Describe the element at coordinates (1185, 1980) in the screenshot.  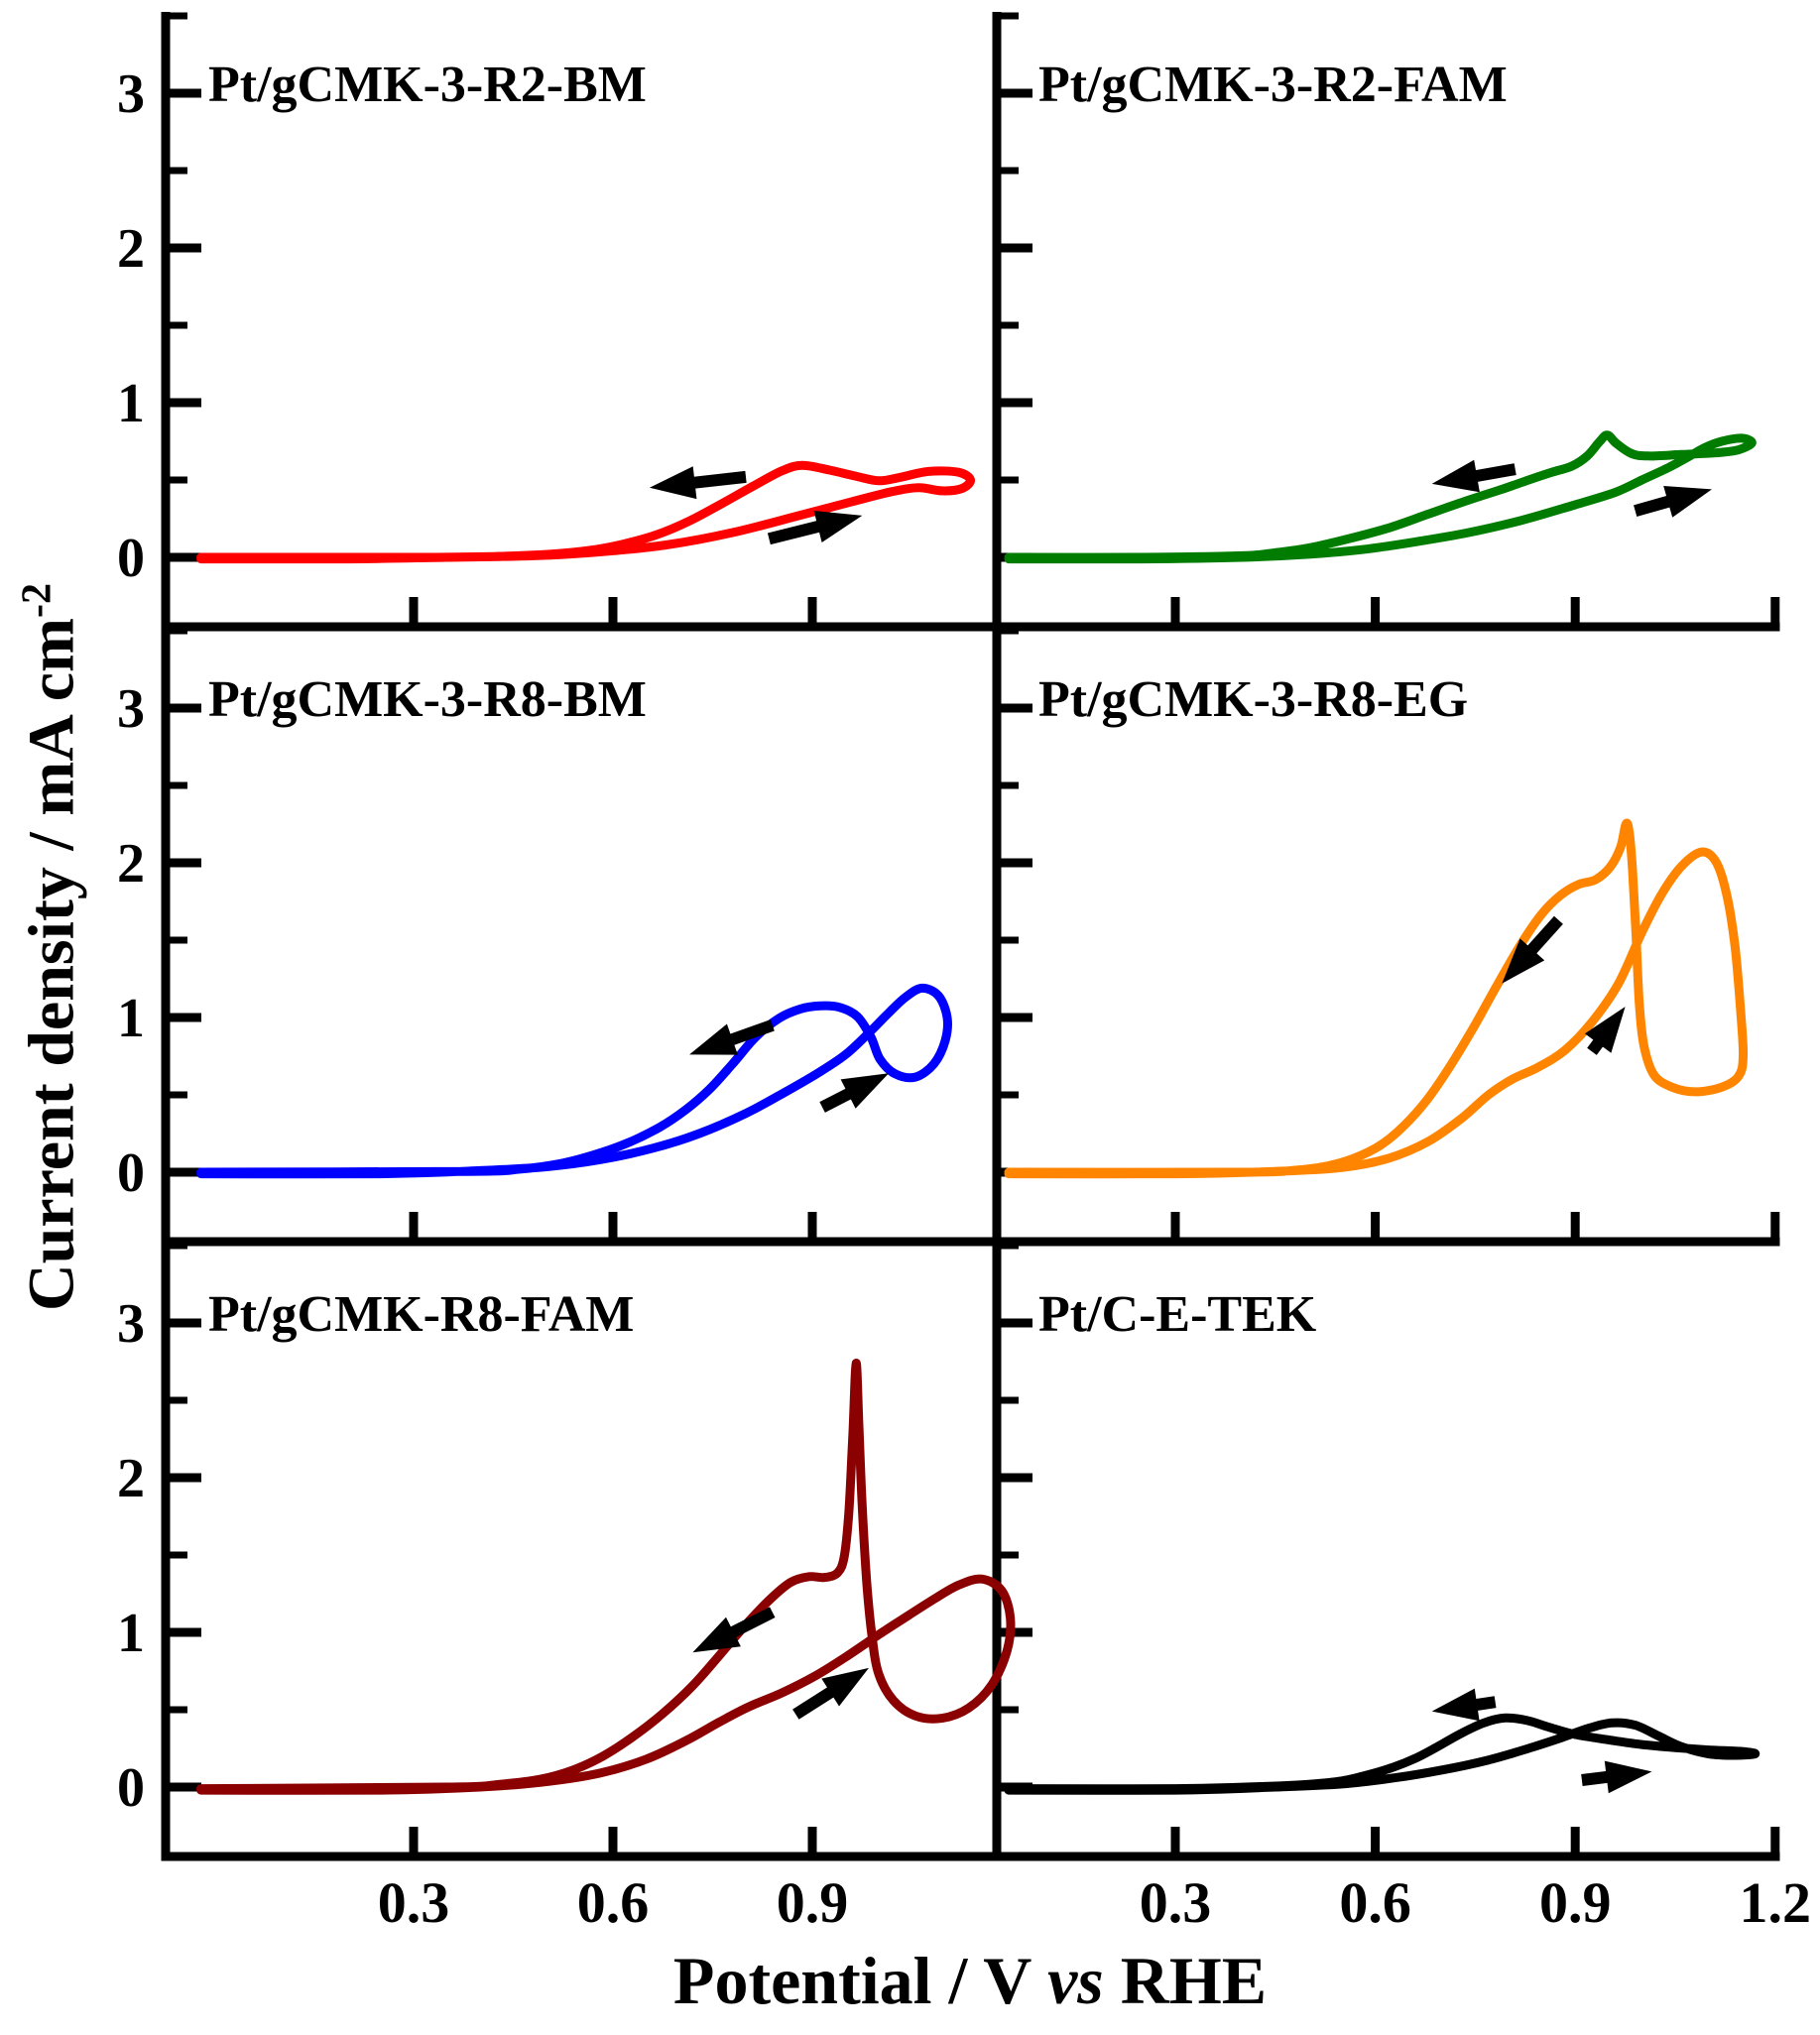
I see `x-axis-title-post: RHE` at that location.